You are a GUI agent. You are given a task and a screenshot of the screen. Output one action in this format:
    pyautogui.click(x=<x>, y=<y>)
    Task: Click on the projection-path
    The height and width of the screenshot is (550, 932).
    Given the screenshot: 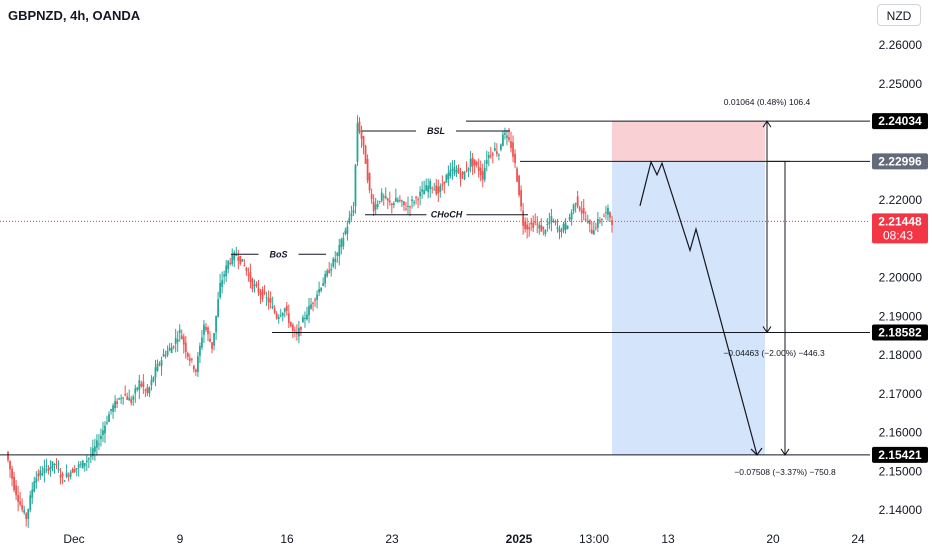 What is the action you would take?
    pyautogui.click(x=698, y=308)
    